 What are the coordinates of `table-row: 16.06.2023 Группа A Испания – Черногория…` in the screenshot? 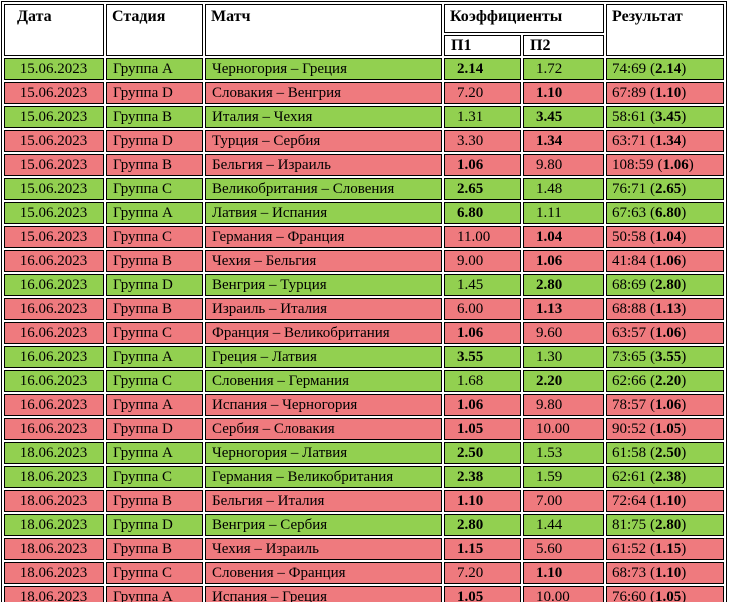 It's located at (364, 405).